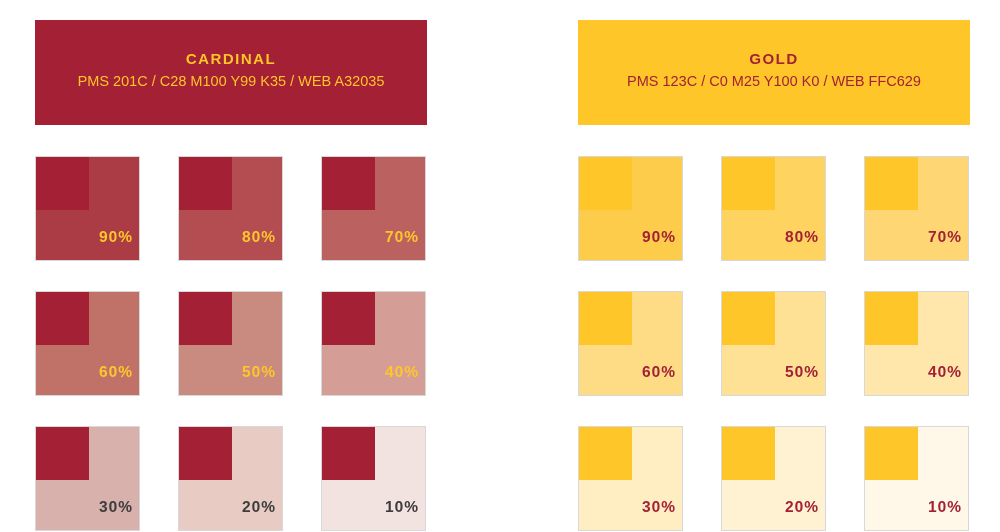 The height and width of the screenshot is (532, 1000). Describe the element at coordinates (774, 59) in the screenshot. I see `color-name: GOLD` at that location.